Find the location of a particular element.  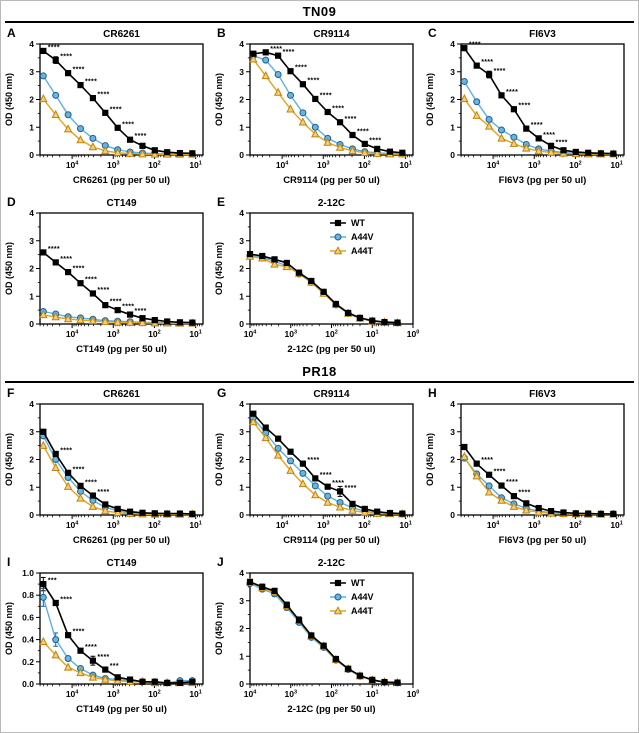

svg-text: 10⁰ is located at coordinates (413, 694).